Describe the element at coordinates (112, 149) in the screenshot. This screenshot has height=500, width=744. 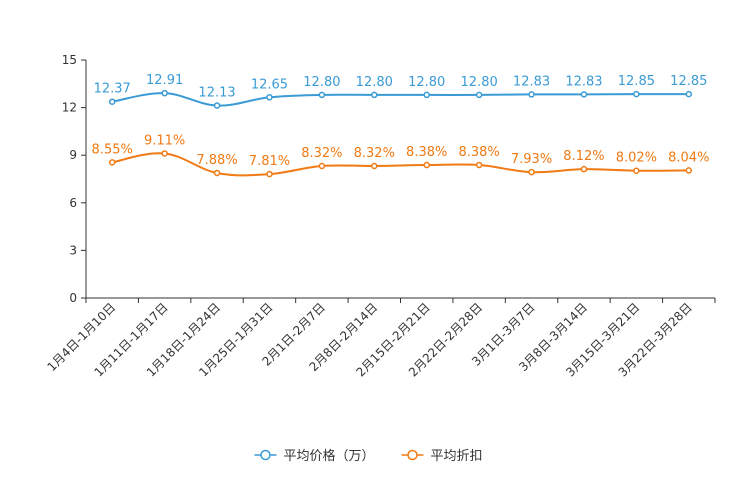
I see `data-label: 8.55%` at that location.